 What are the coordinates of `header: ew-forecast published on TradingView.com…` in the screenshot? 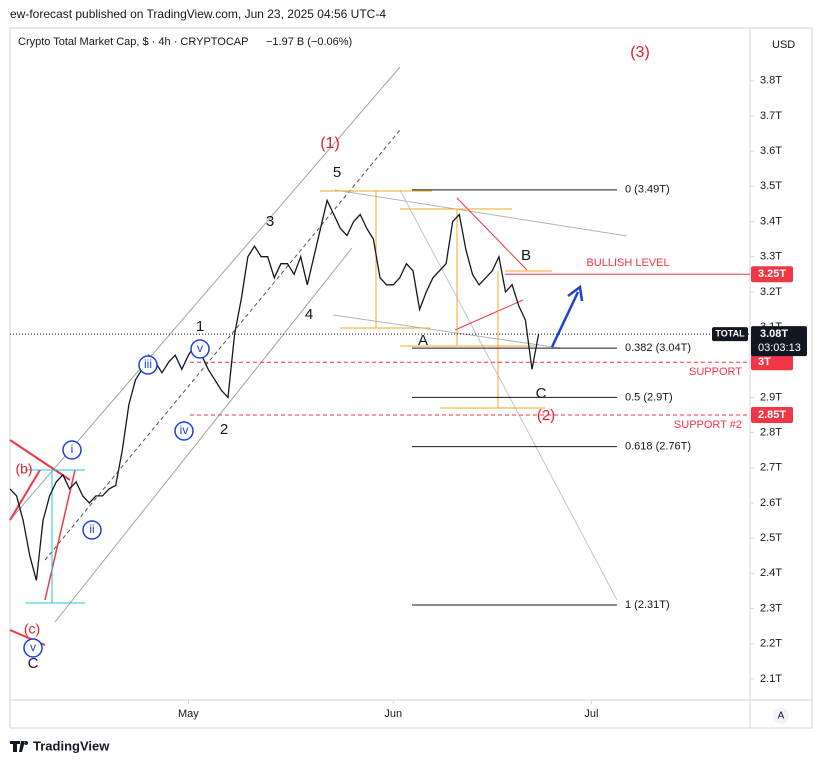 It's located at (198, 14).